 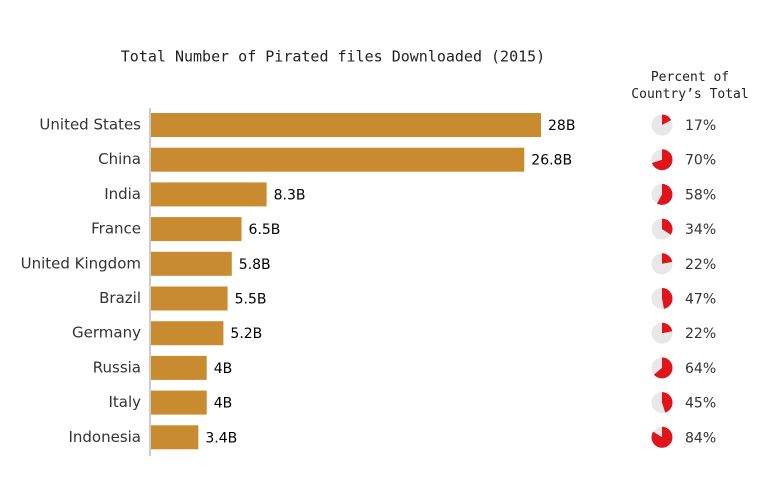 What do you see at coordinates (700, 195) in the screenshot?
I see `percent-label: 58%` at bounding box center [700, 195].